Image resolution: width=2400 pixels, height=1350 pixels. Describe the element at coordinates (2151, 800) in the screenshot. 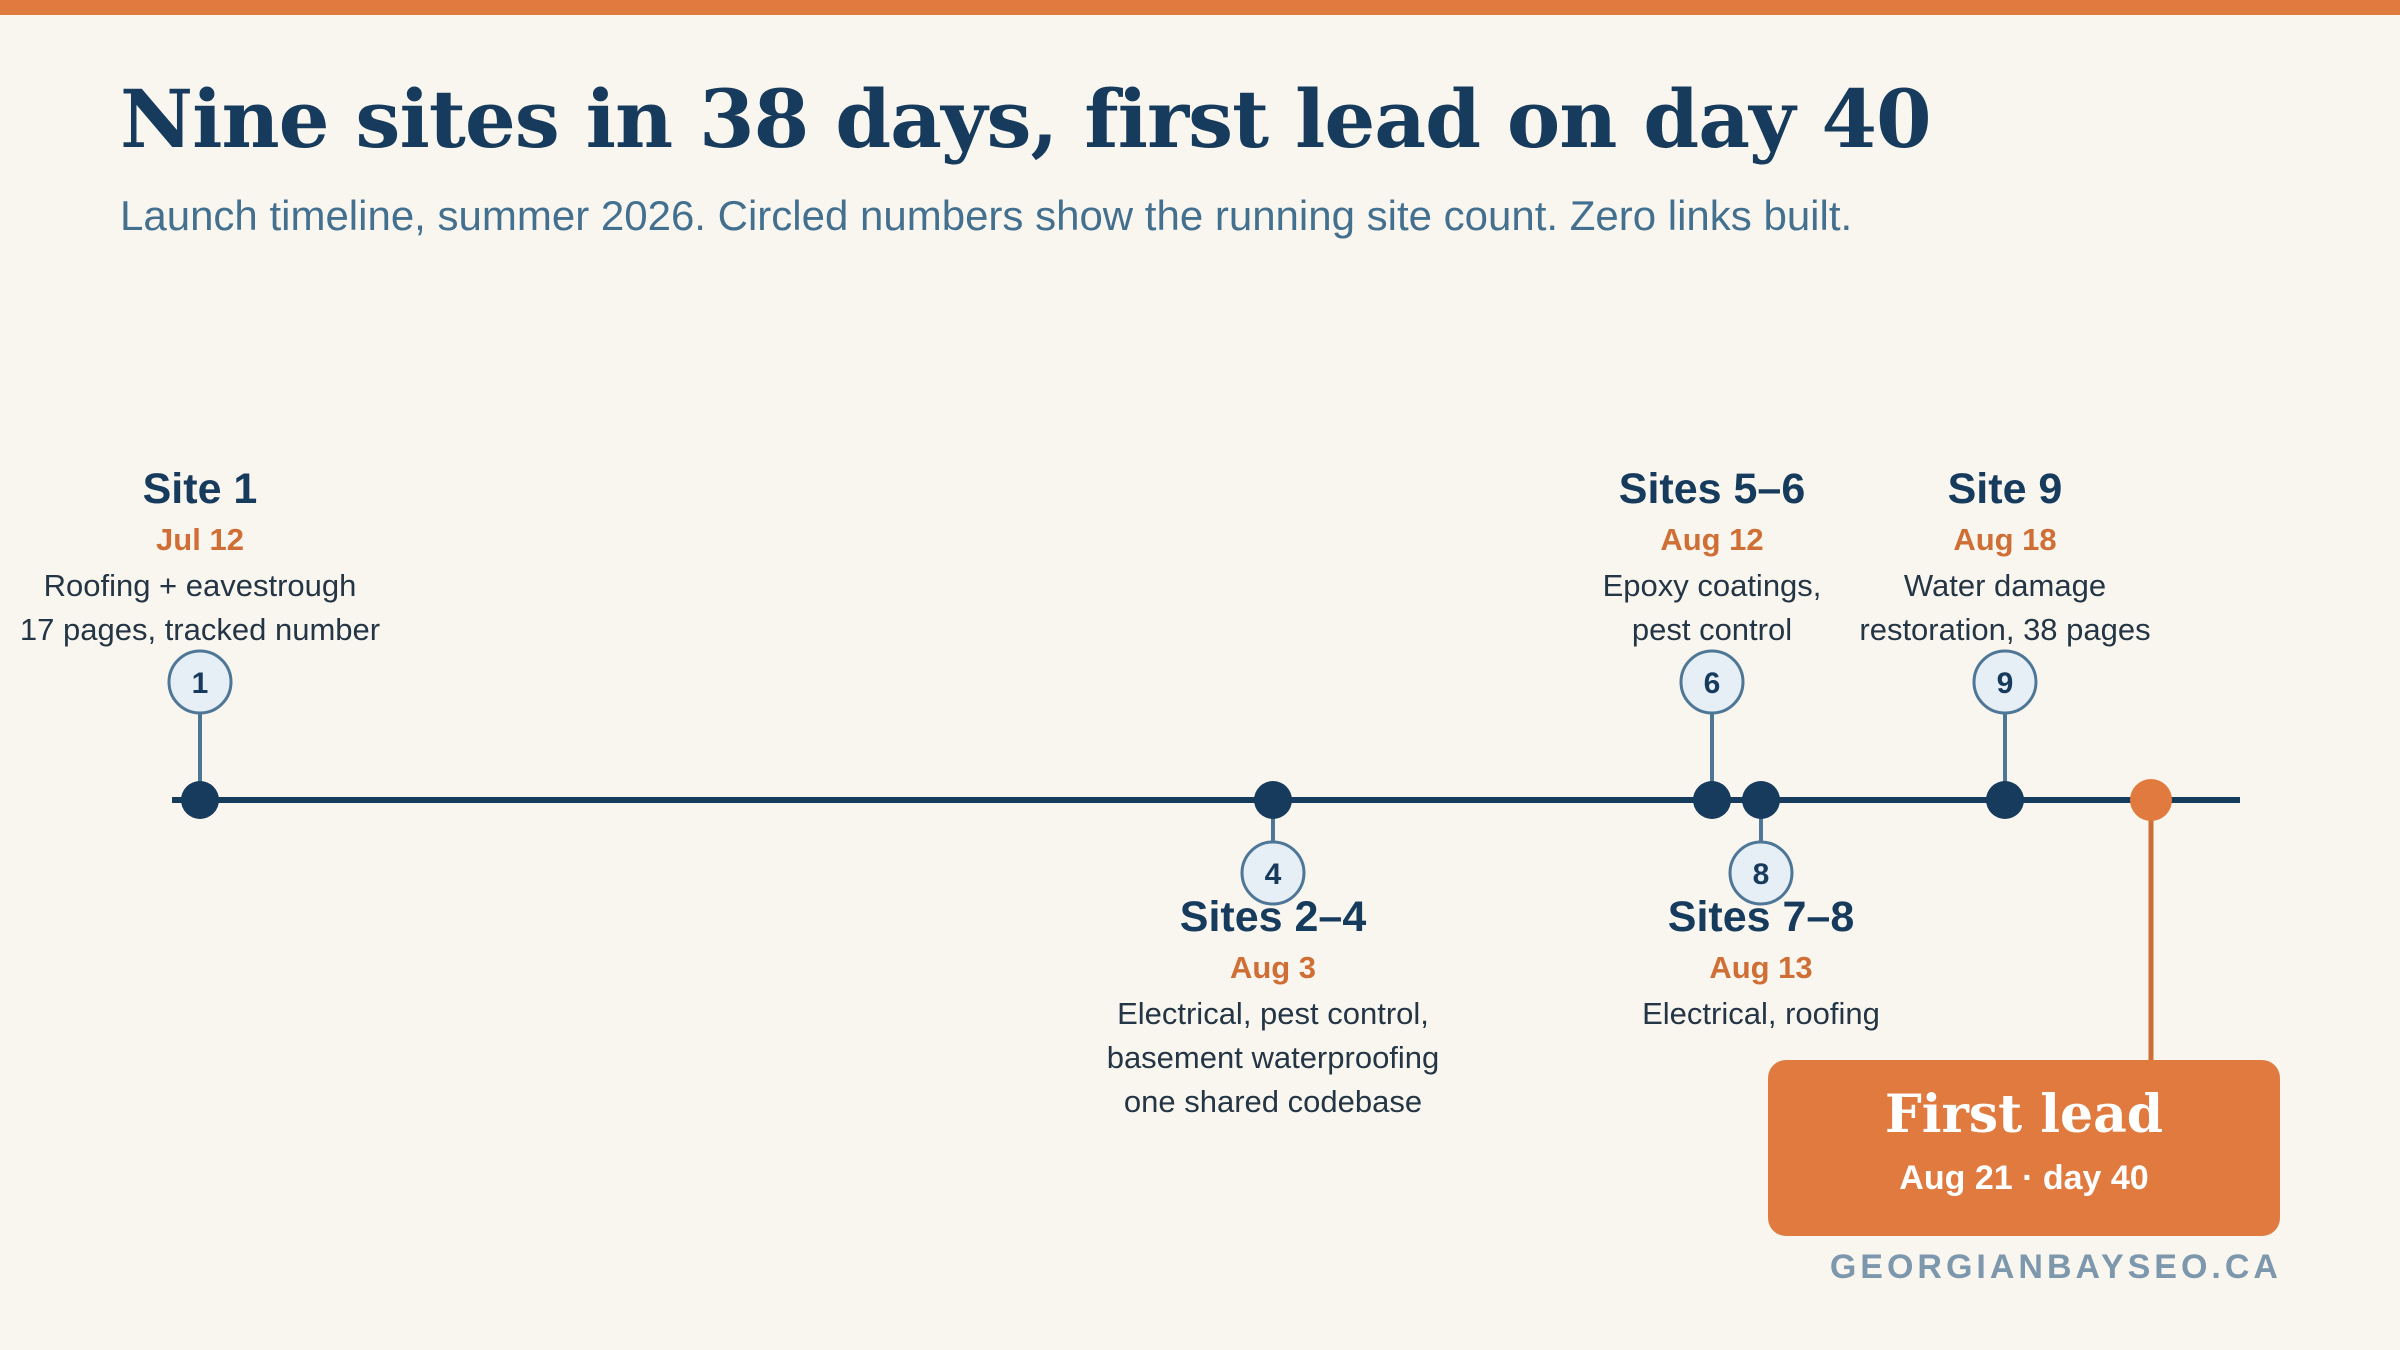

I see `first-lead-dot` at that location.